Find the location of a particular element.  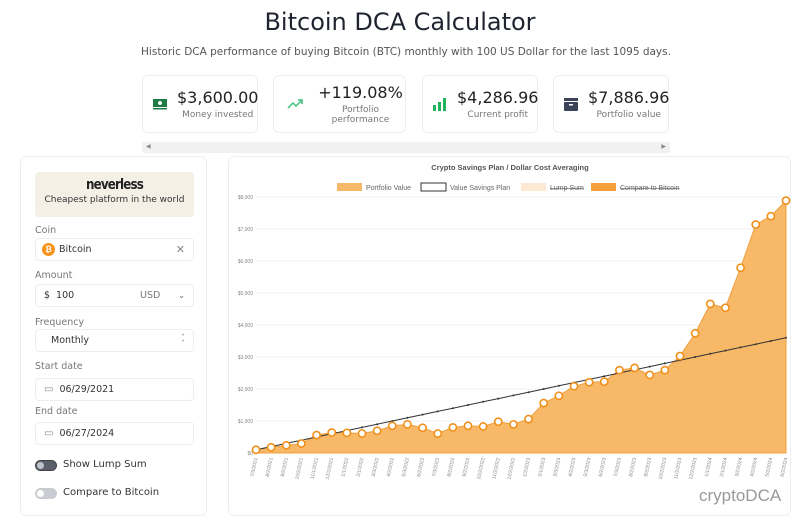

x-tick-label: 2/1/2023 is located at coordinates (542, 467).